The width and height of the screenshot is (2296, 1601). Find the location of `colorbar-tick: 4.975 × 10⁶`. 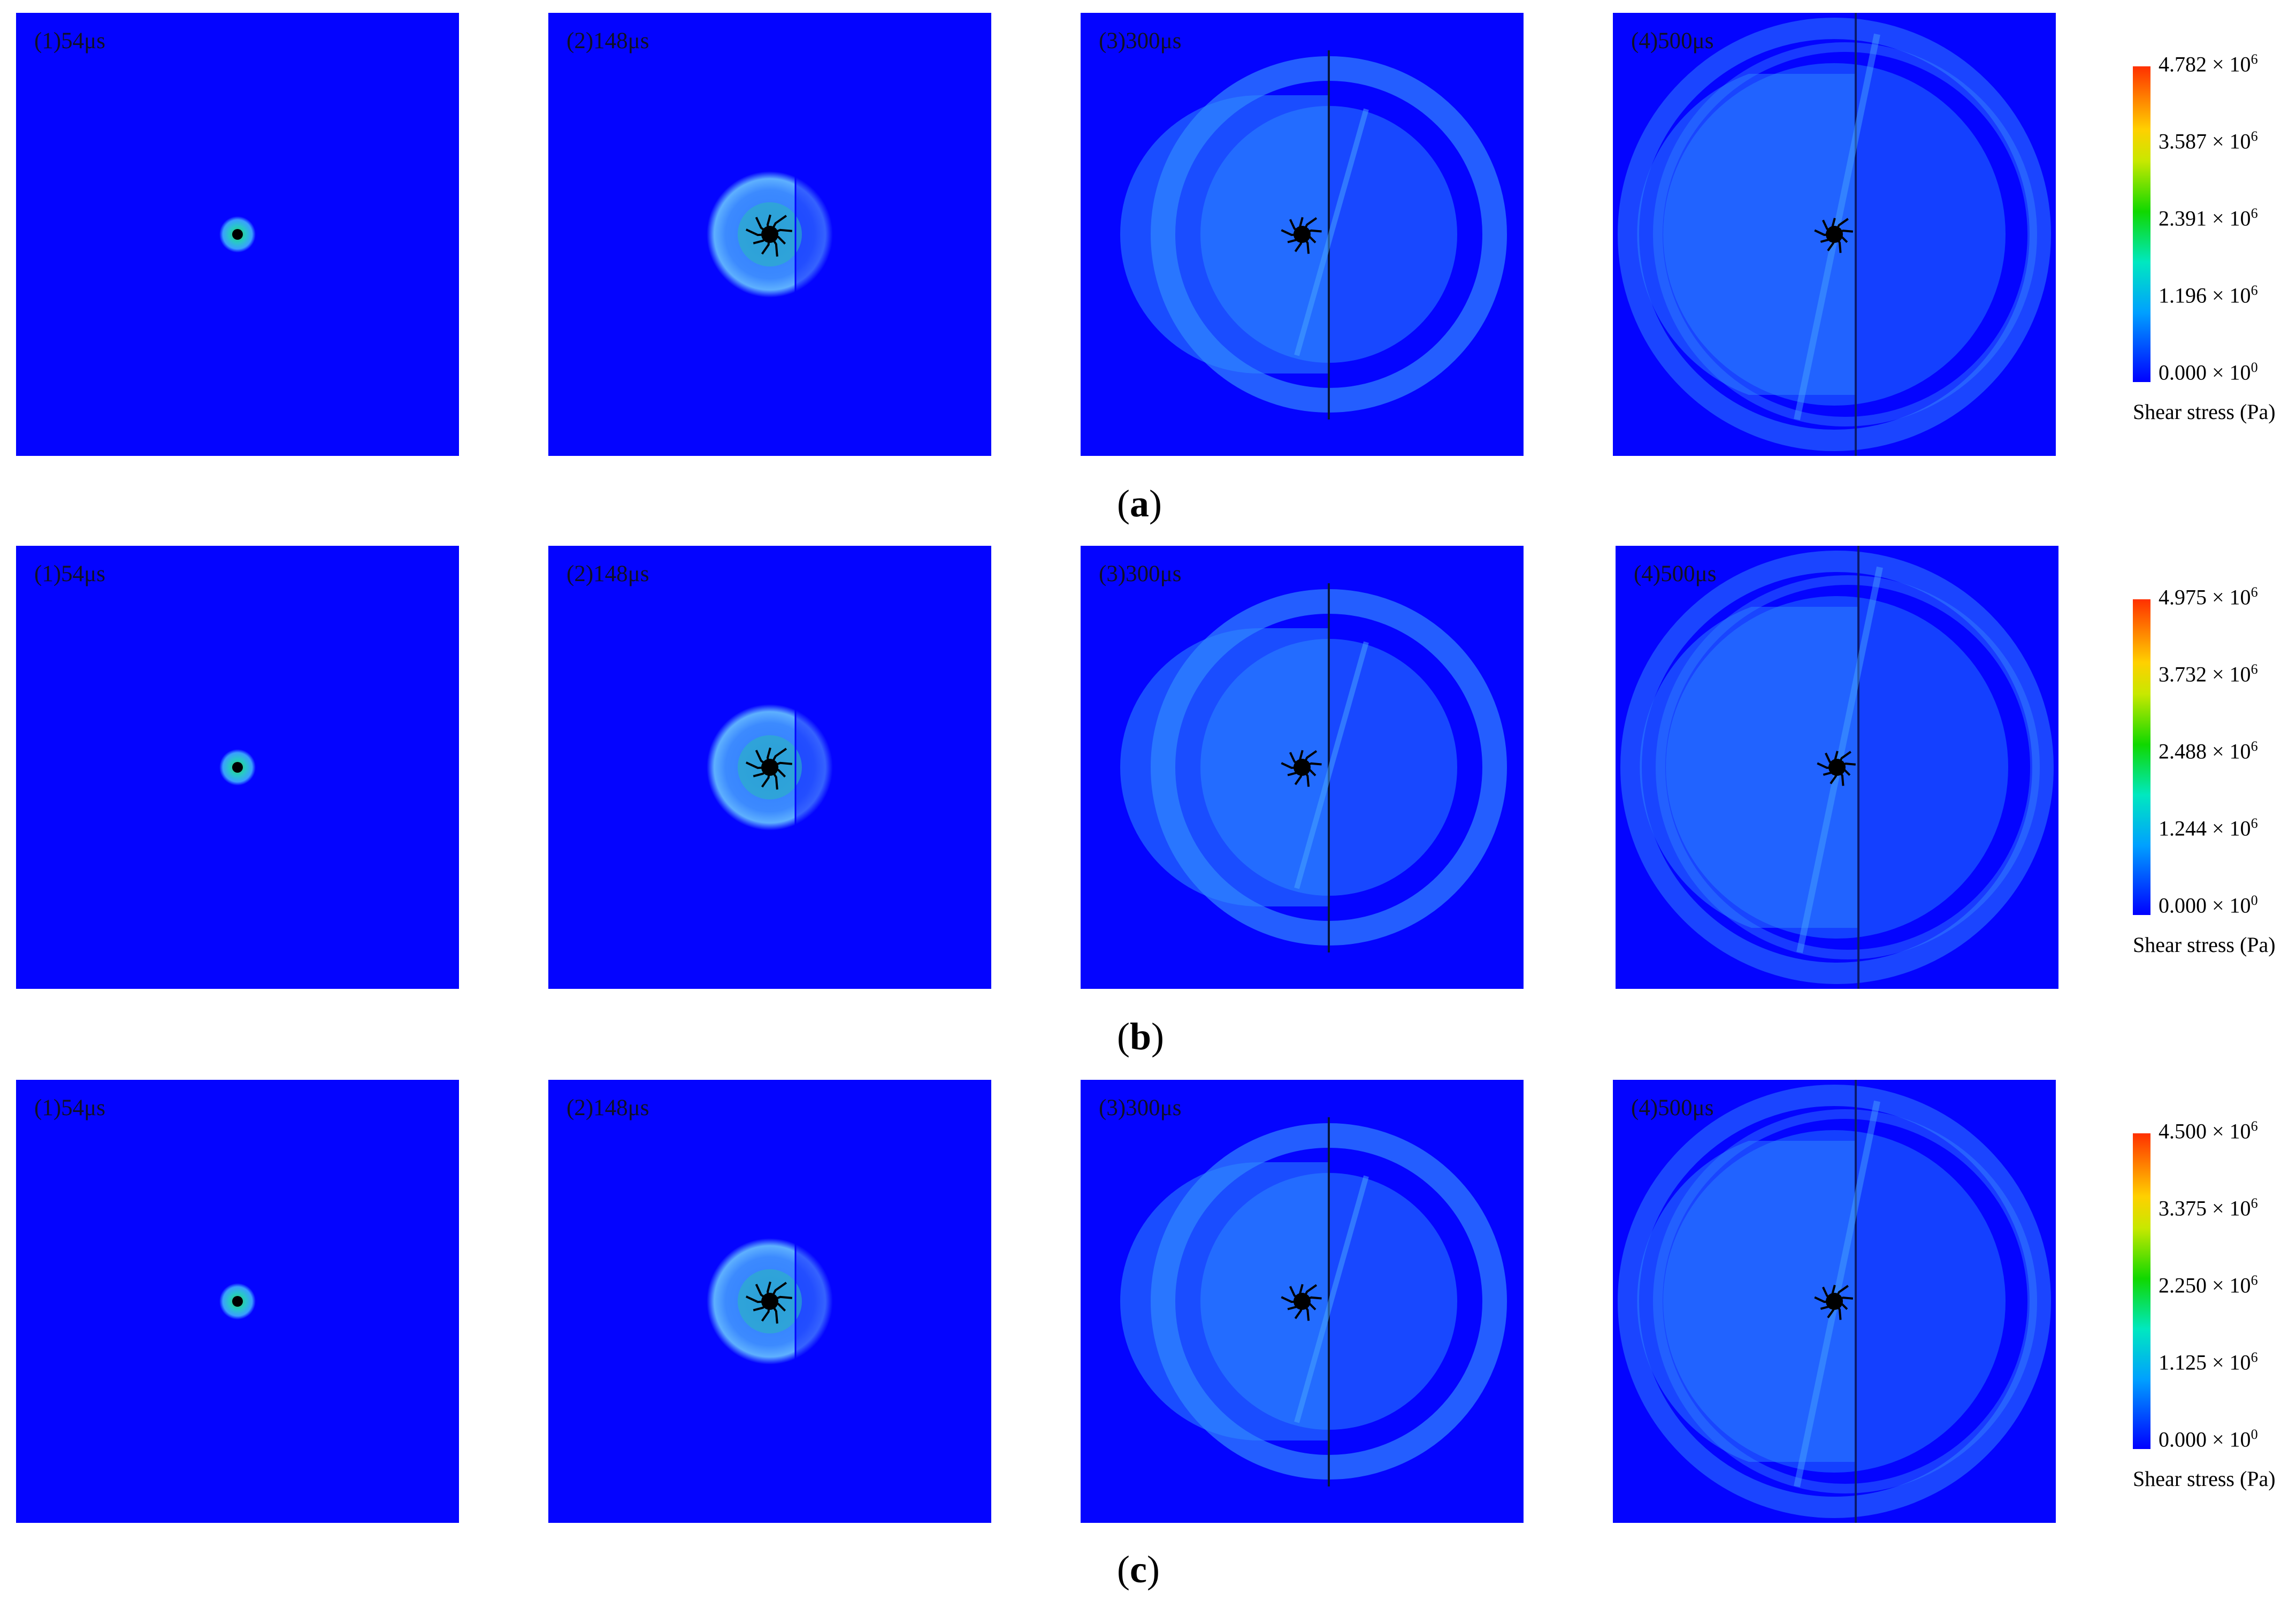

colorbar-tick: 4.975 × 10⁶ is located at coordinates (2209, 596).